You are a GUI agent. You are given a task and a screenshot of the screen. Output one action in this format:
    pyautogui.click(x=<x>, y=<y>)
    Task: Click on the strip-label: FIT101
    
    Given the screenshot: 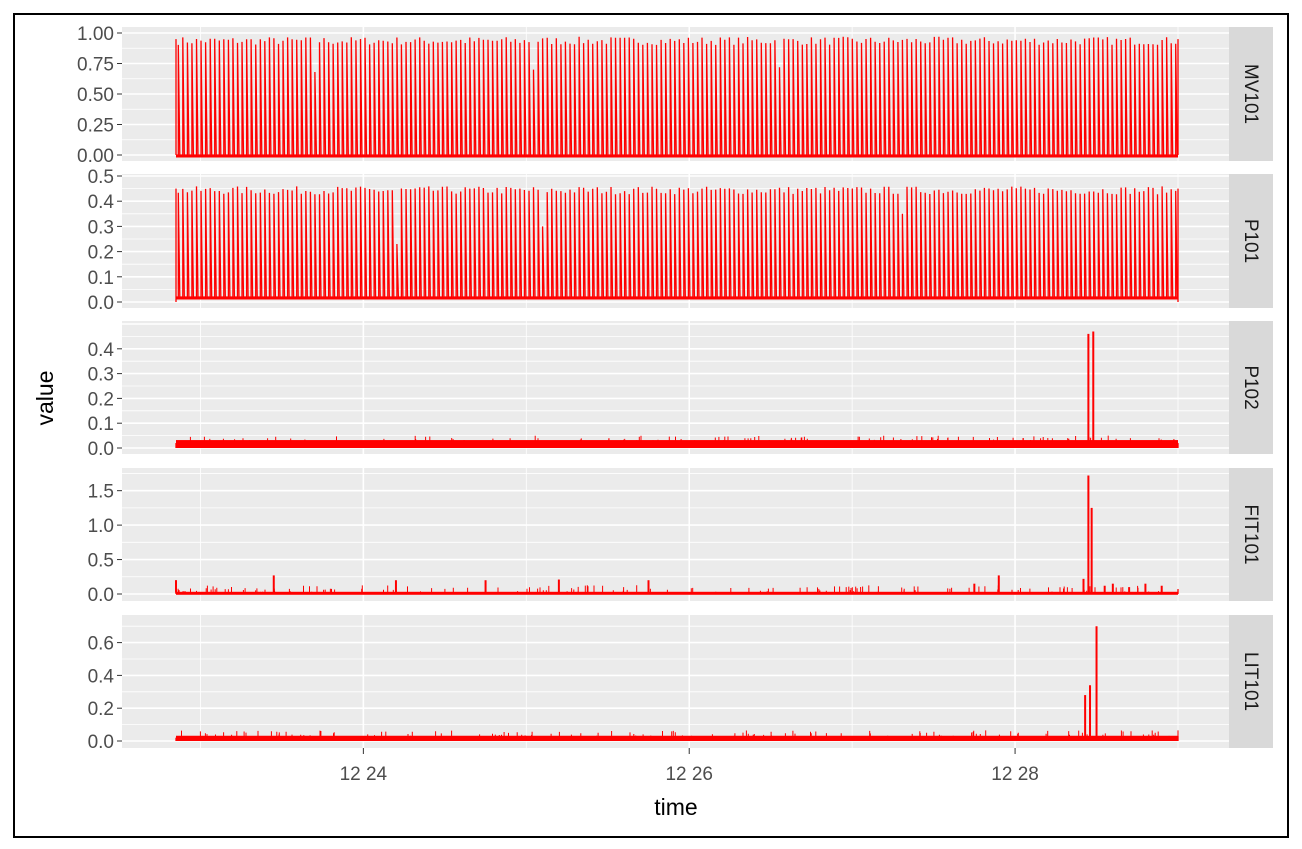 What is the action you would take?
    pyautogui.click(x=1250, y=534)
    